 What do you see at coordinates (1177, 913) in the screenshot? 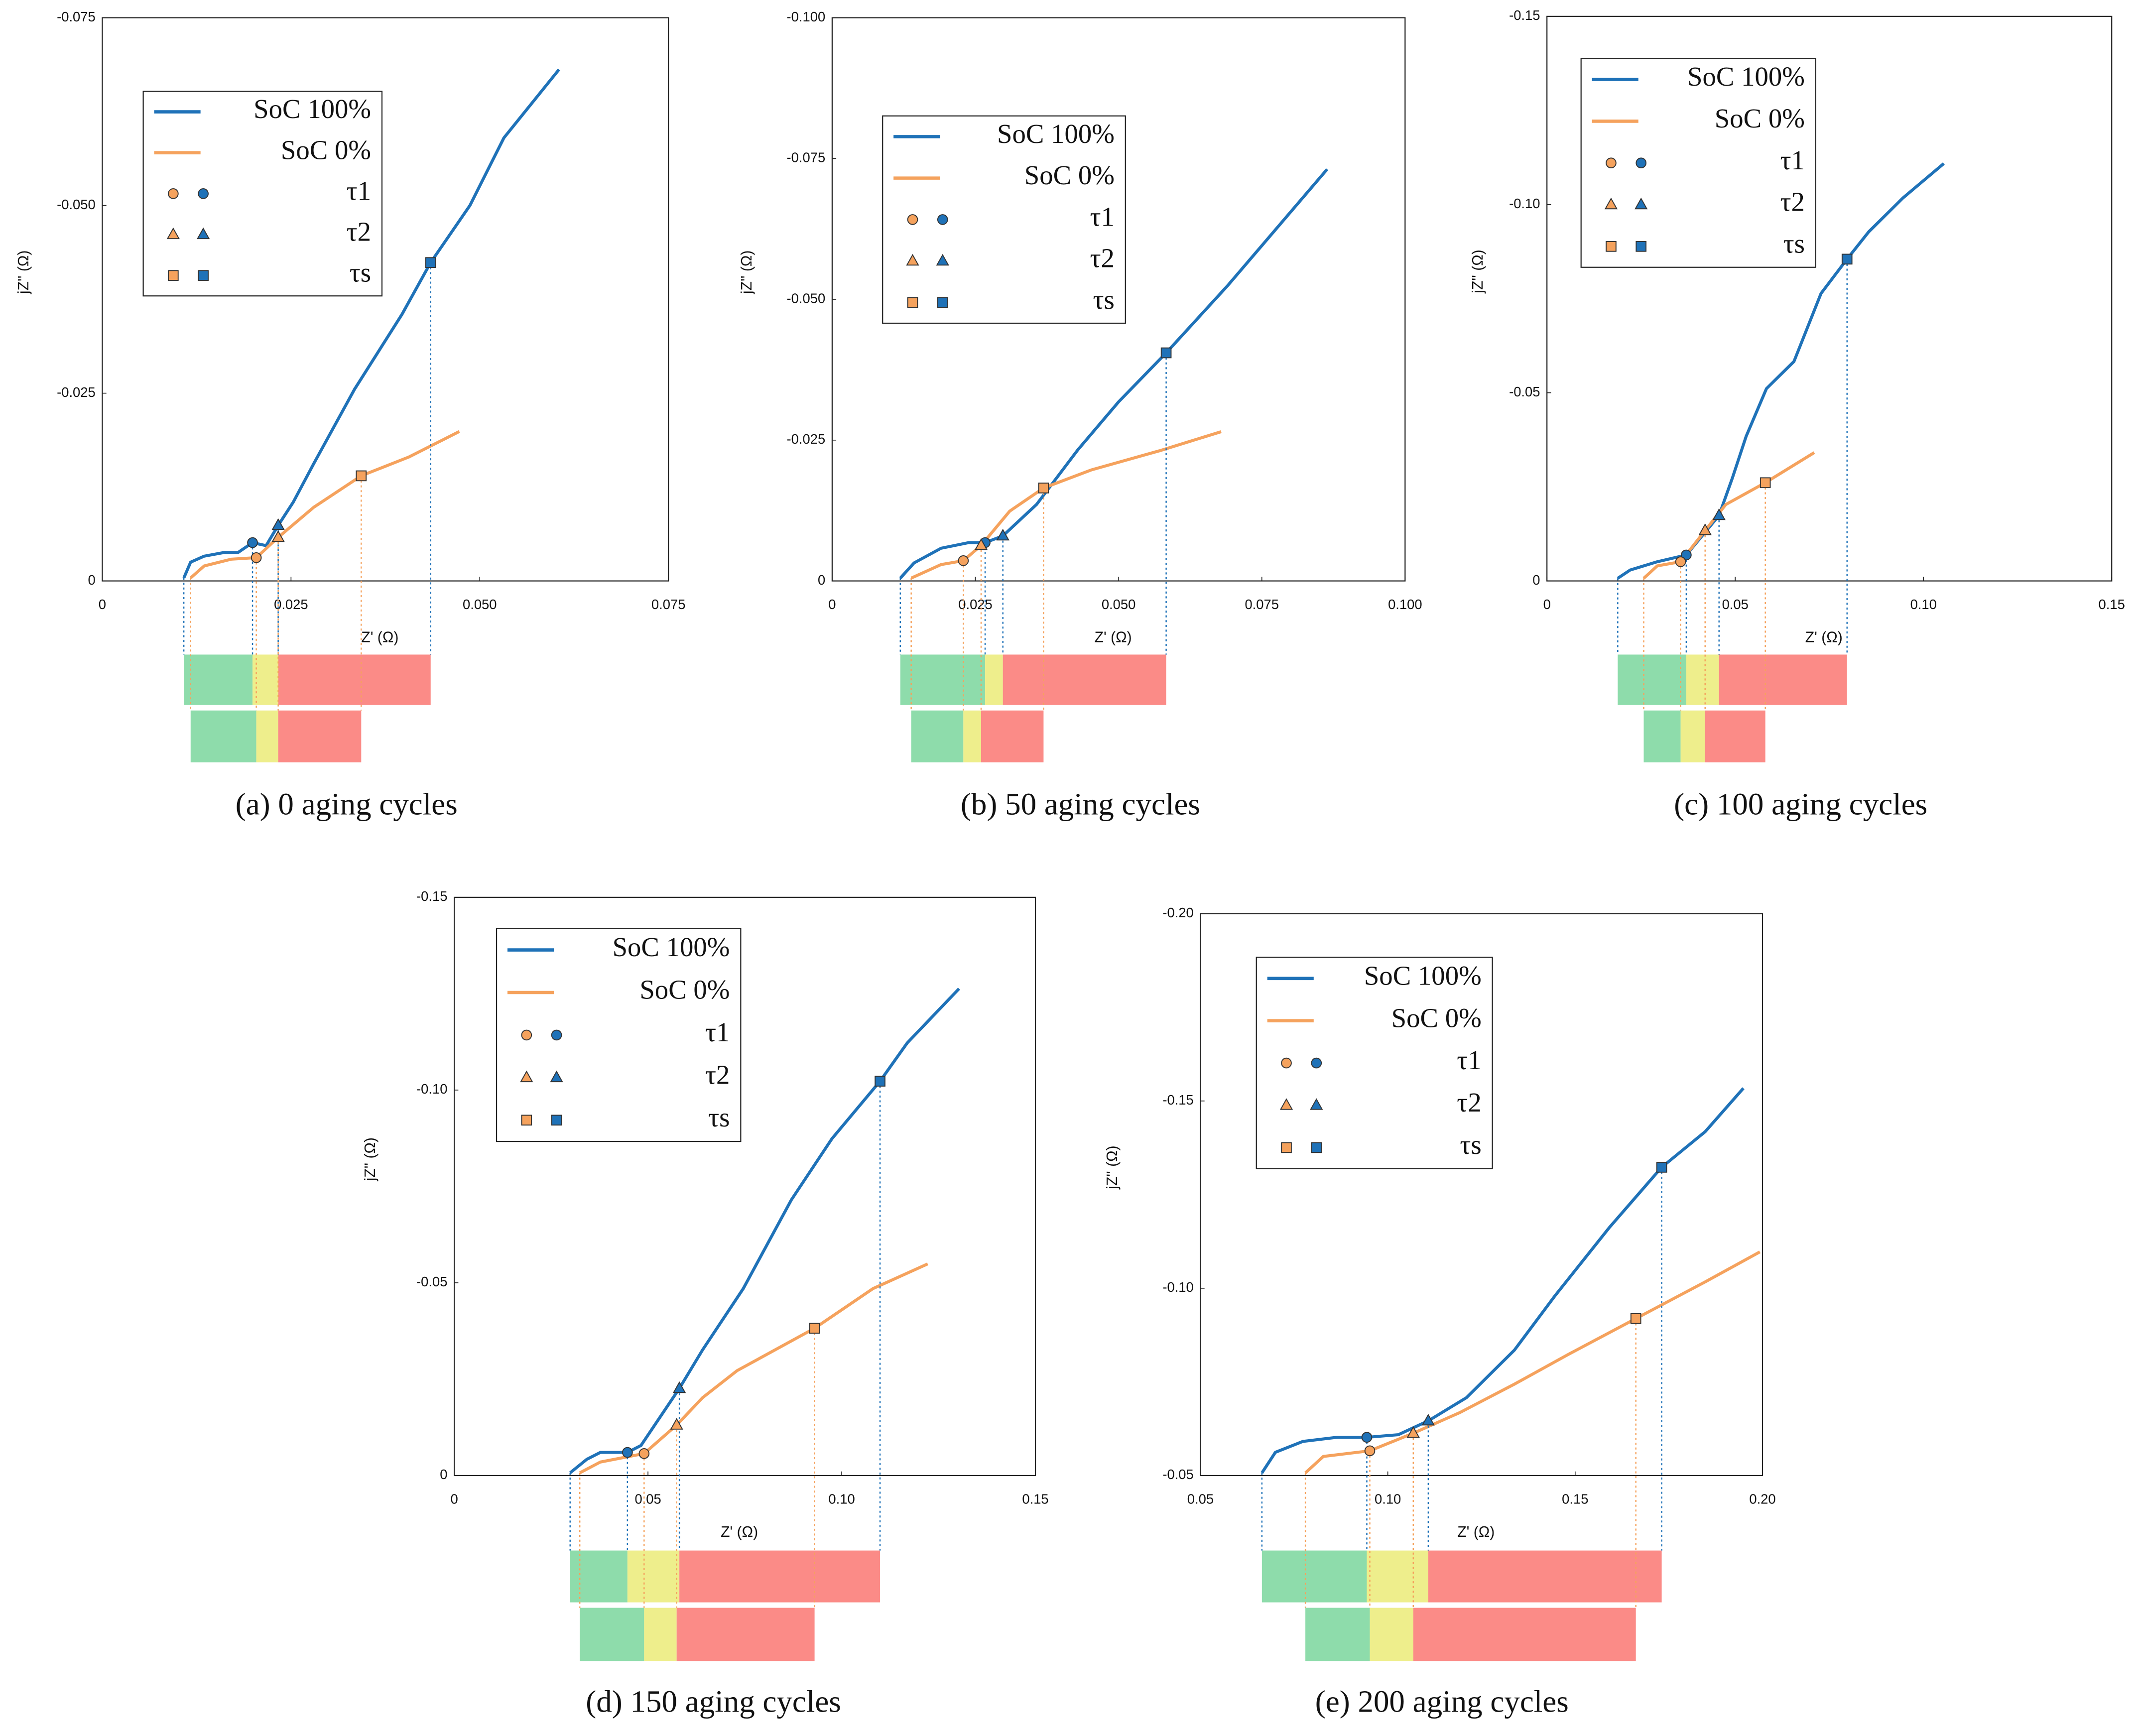
I see `y-tick-label: -0.20` at bounding box center [1177, 913].